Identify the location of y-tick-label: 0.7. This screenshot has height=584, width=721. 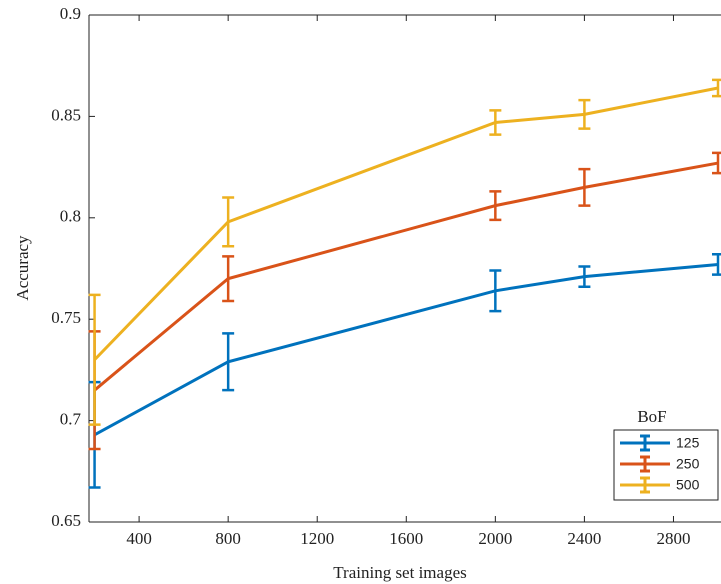
(71, 419).